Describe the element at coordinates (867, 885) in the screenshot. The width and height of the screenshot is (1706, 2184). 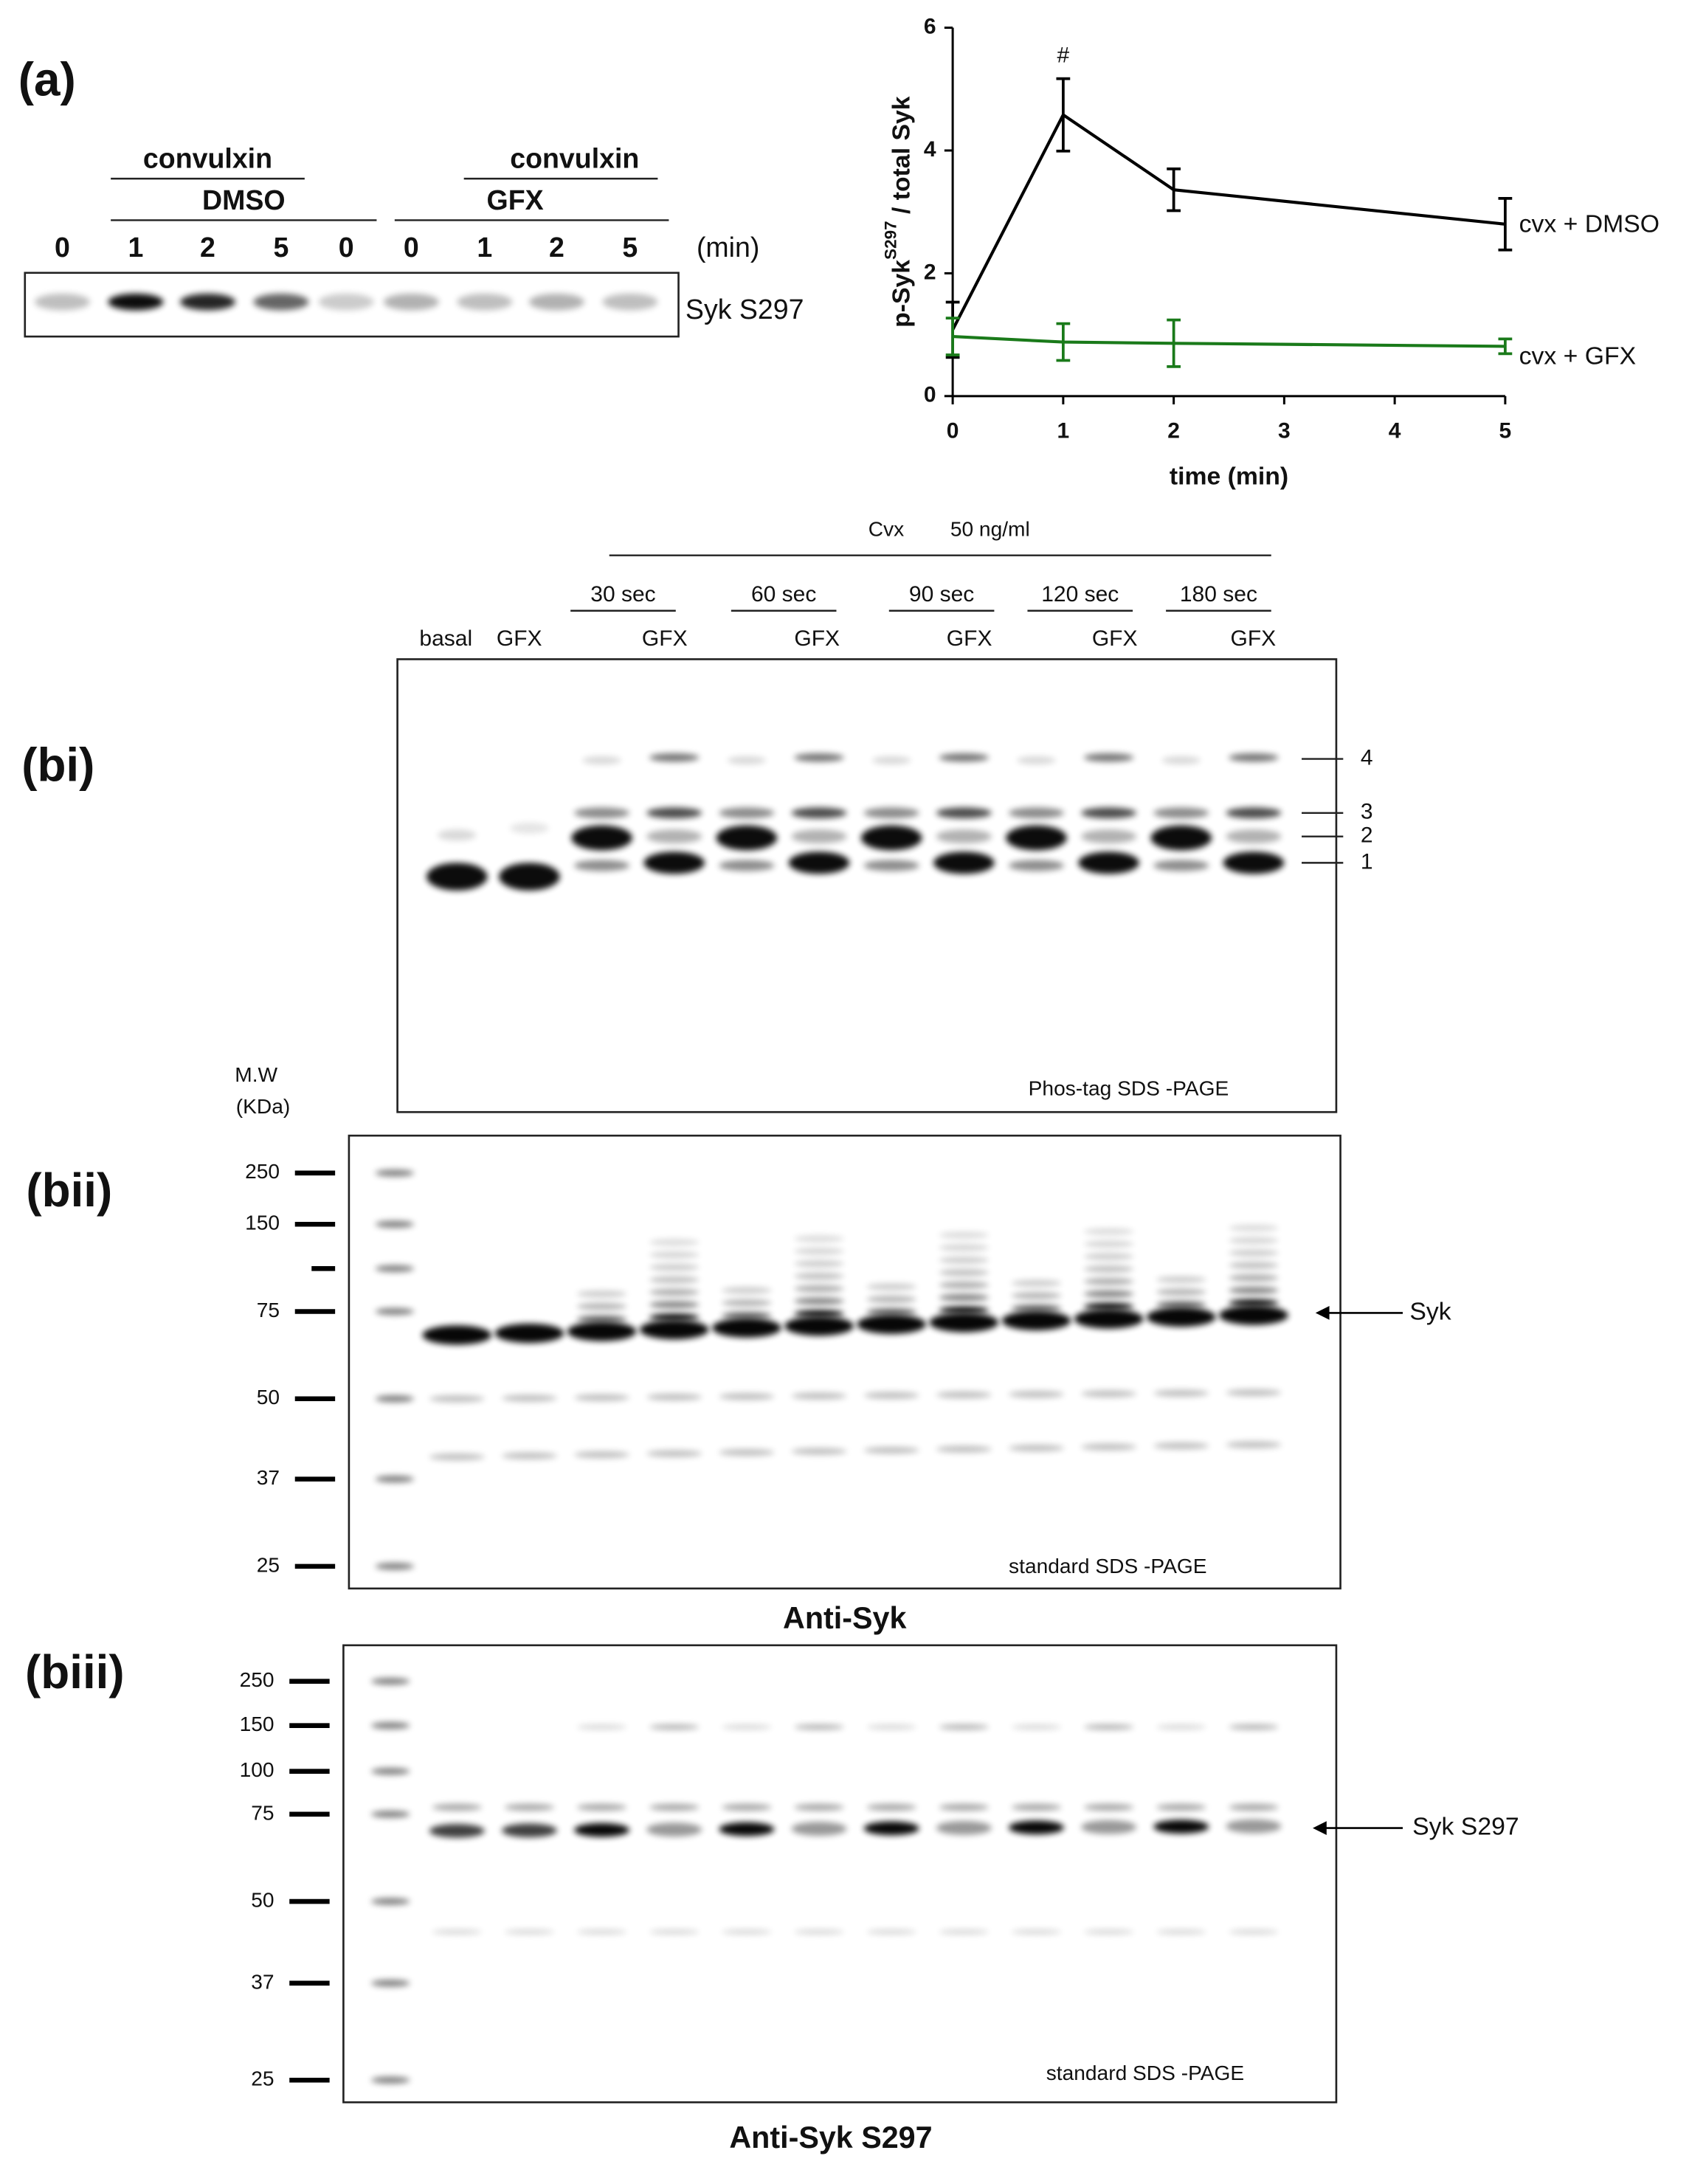
I see `gel` at that location.